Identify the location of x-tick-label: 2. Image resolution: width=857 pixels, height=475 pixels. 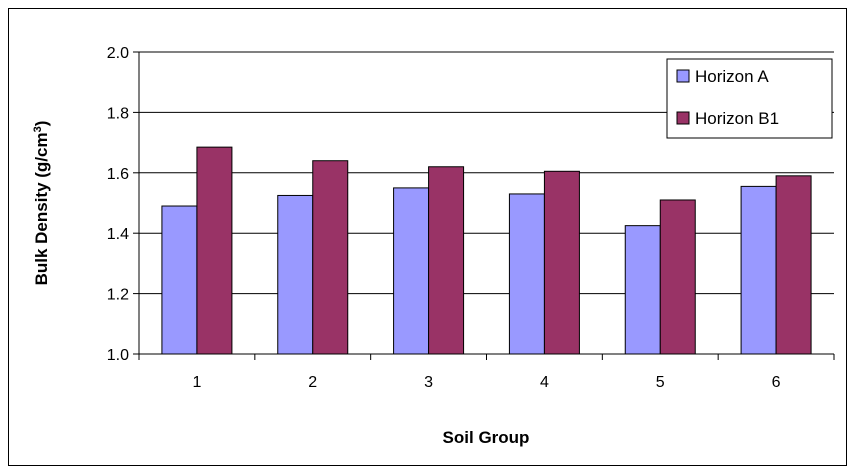
(312, 382).